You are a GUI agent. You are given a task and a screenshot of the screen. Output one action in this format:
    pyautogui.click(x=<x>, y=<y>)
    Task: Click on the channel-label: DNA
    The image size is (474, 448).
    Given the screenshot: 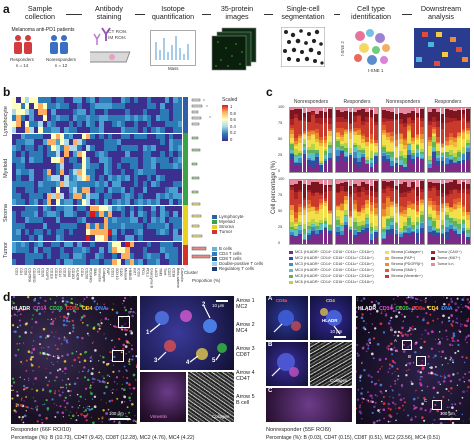 What is the action you would take?
    pyautogui.click(x=447, y=309)
    